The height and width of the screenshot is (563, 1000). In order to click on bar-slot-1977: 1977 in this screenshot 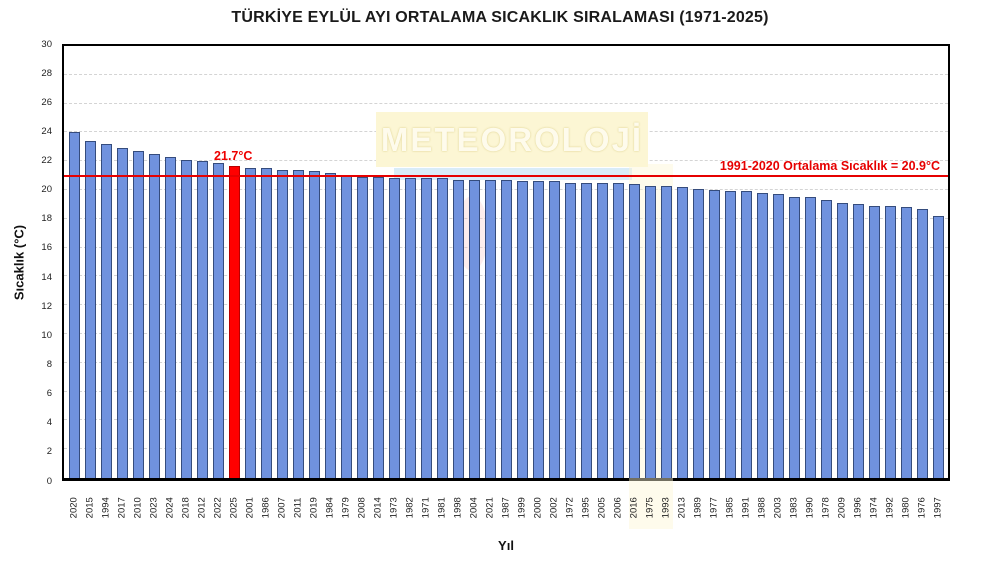, I will do `click(714, 282)`.